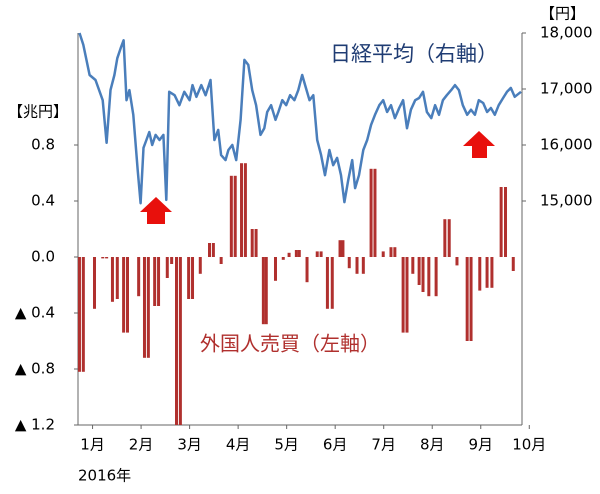 The height and width of the screenshot is (494, 600). What do you see at coordinates (566, 201) in the screenshot?
I see `y2-tick-label: 15,000` at bounding box center [566, 201].